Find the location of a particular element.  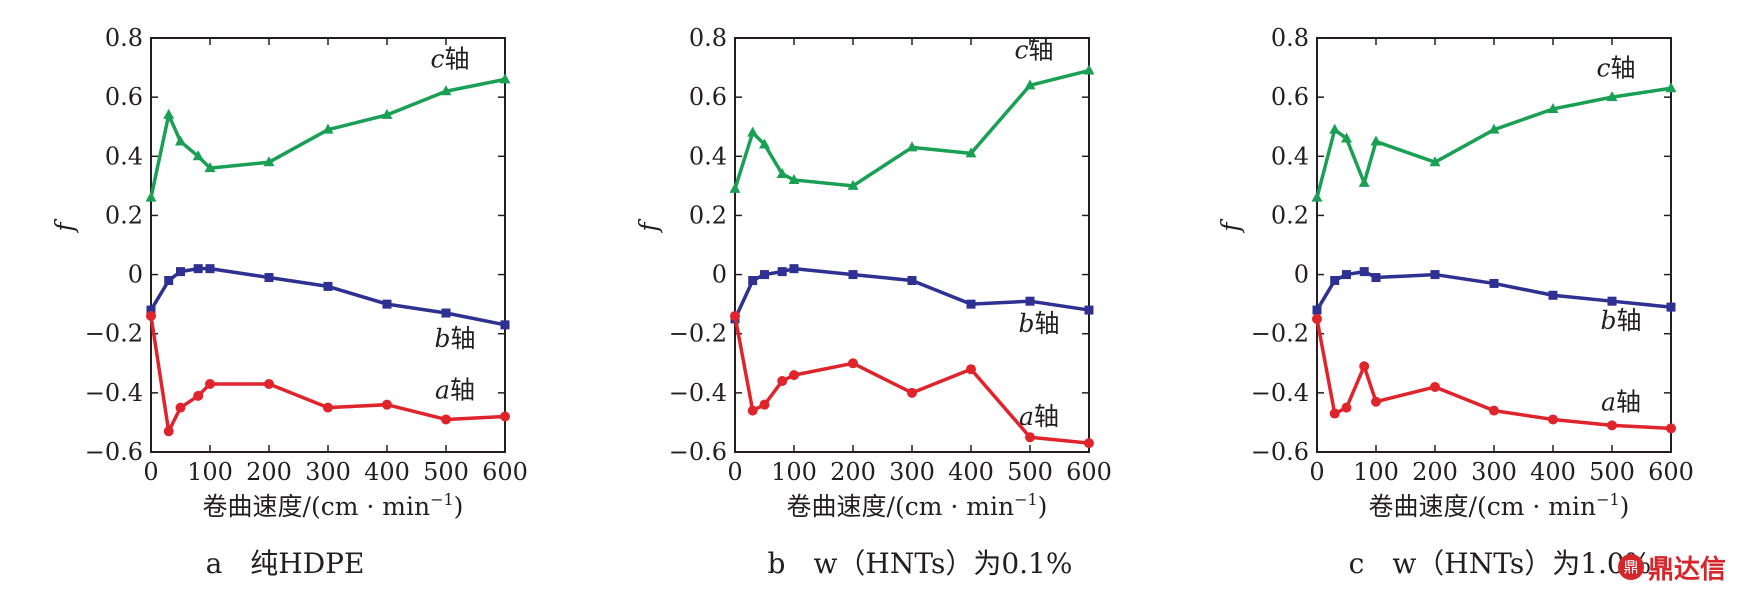

watermark-text: 鼎达信 is located at coordinates (1687, 569).